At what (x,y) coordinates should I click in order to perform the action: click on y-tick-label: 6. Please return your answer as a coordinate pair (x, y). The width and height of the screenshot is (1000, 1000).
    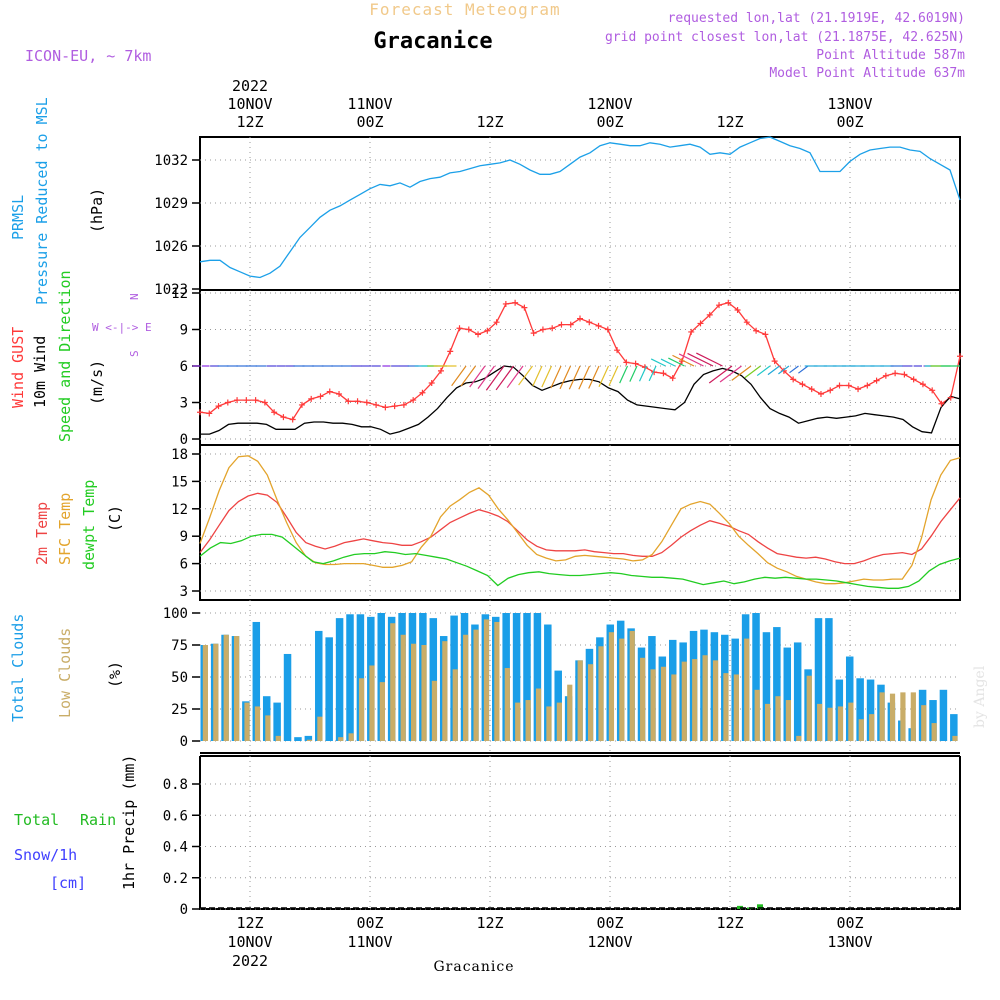
    Looking at the image, I should click on (184, 367).